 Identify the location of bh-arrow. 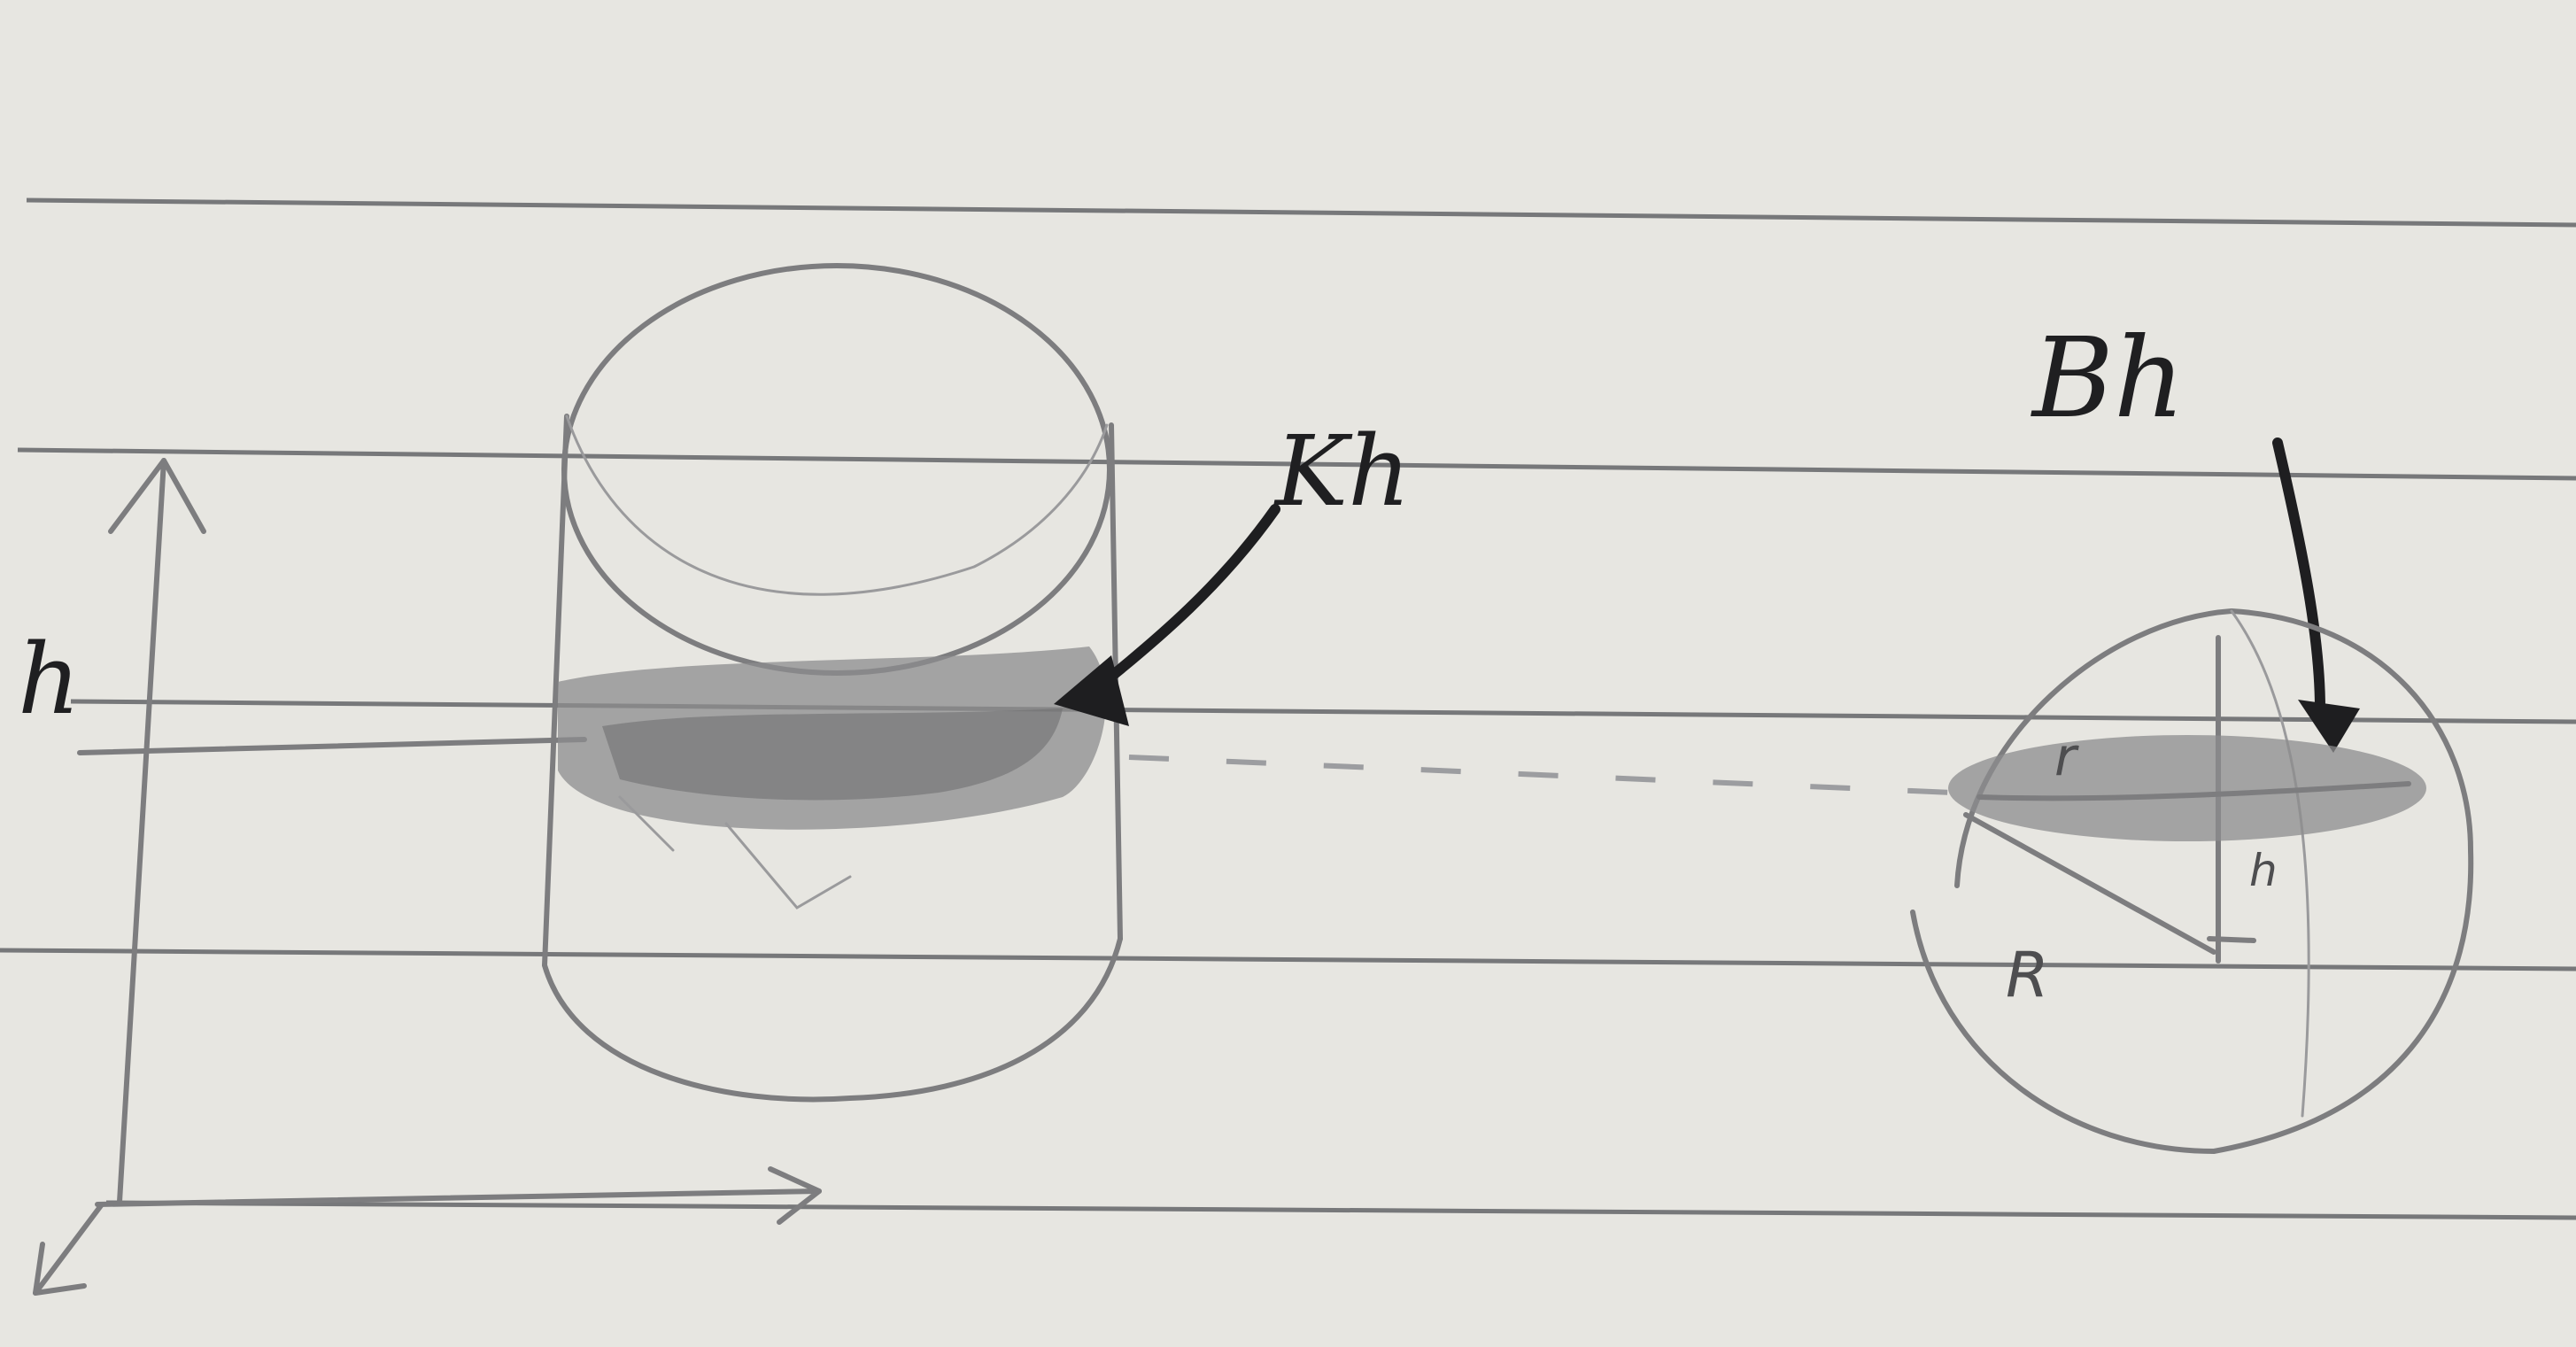
(2298, 575).